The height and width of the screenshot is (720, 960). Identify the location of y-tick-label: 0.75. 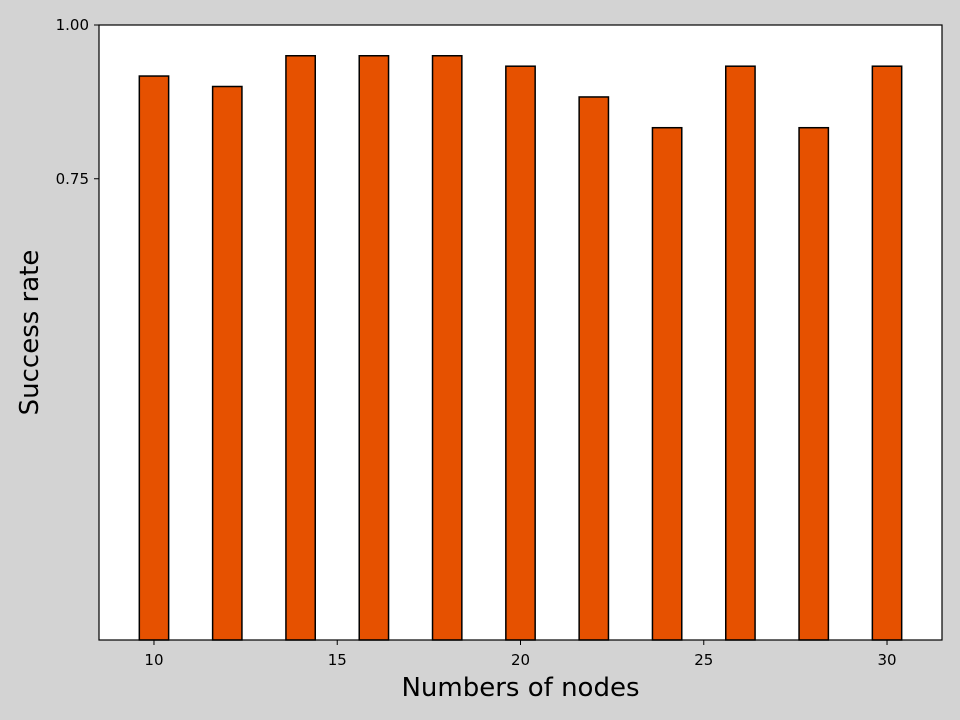
(72, 179).